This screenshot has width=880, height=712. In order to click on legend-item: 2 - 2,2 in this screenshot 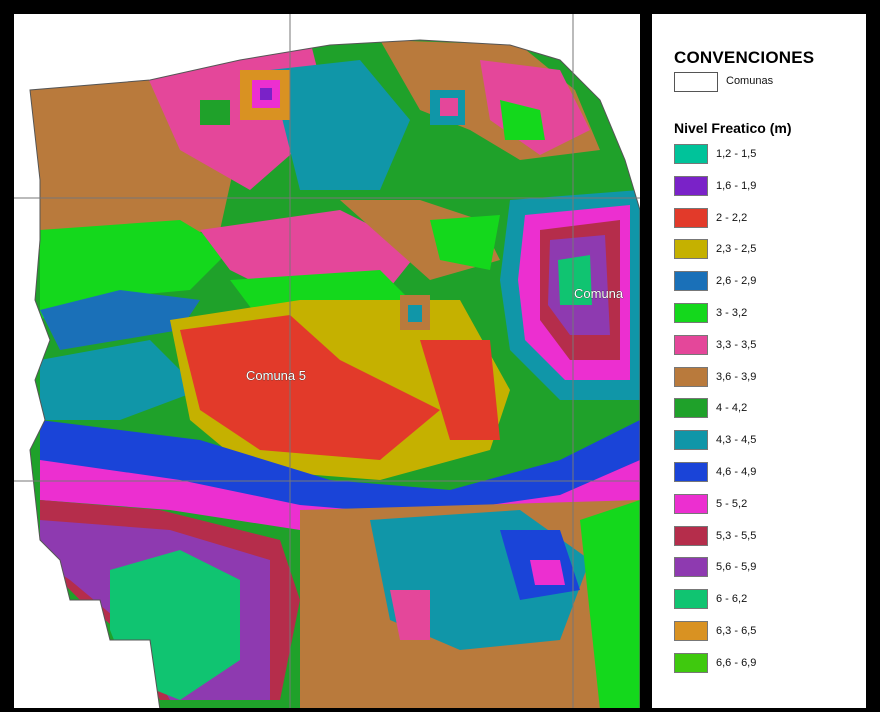, I will do `click(769, 219)`.